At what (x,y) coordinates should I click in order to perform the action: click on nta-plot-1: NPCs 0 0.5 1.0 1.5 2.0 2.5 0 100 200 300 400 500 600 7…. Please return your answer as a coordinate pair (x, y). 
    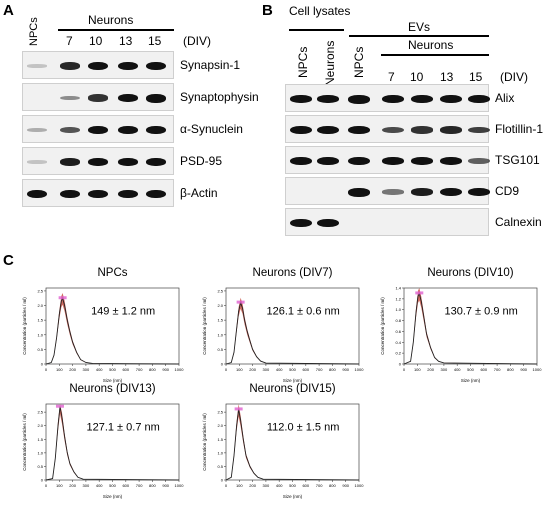
    Looking at the image, I should click on (103, 325).